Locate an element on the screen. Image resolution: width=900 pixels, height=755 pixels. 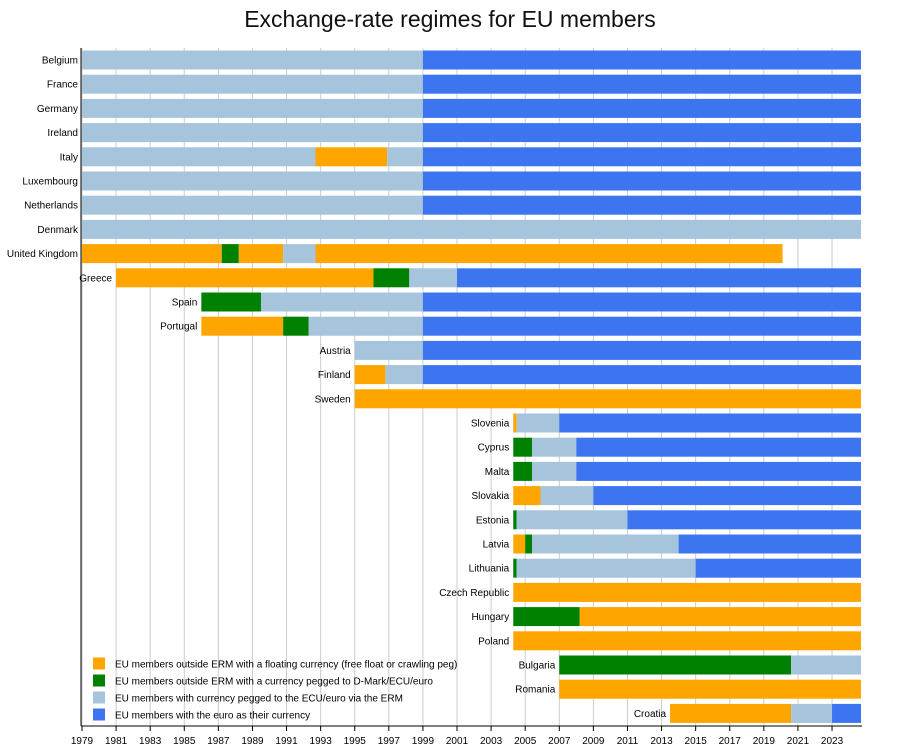
legend-swatch-euro is located at coordinates (99, 714).